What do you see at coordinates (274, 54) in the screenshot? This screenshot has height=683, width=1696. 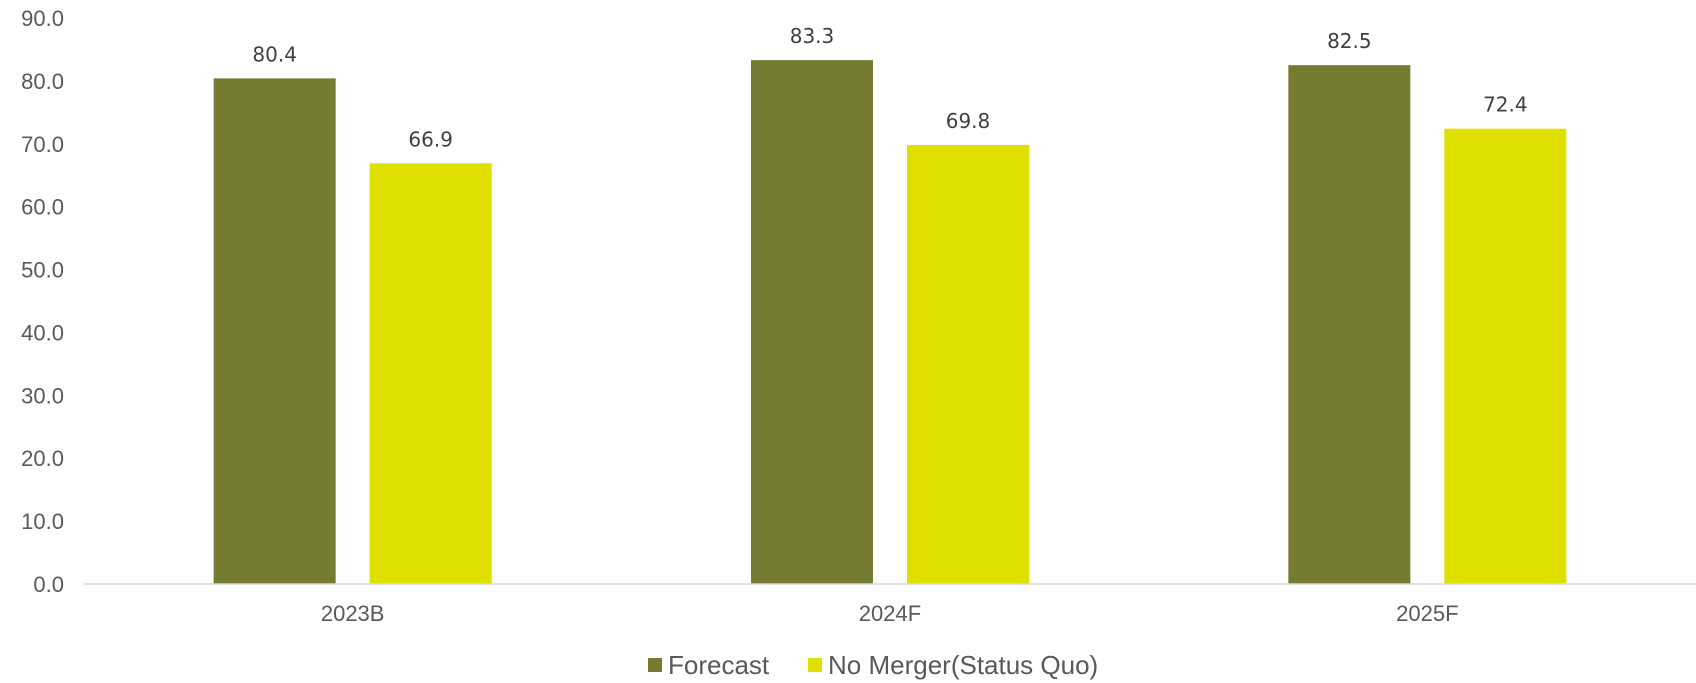 I see `data-label: 80.4` at bounding box center [274, 54].